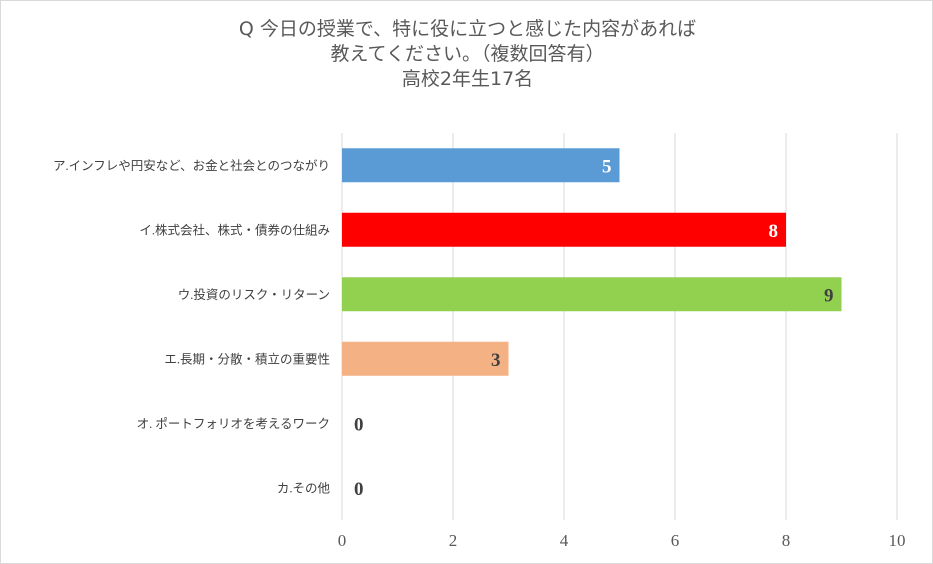 The width and height of the screenshot is (933, 564). What do you see at coordinates (607, 166) in the screenshot?
I see `data-label-0: 5` at bounding box center [607, 166].